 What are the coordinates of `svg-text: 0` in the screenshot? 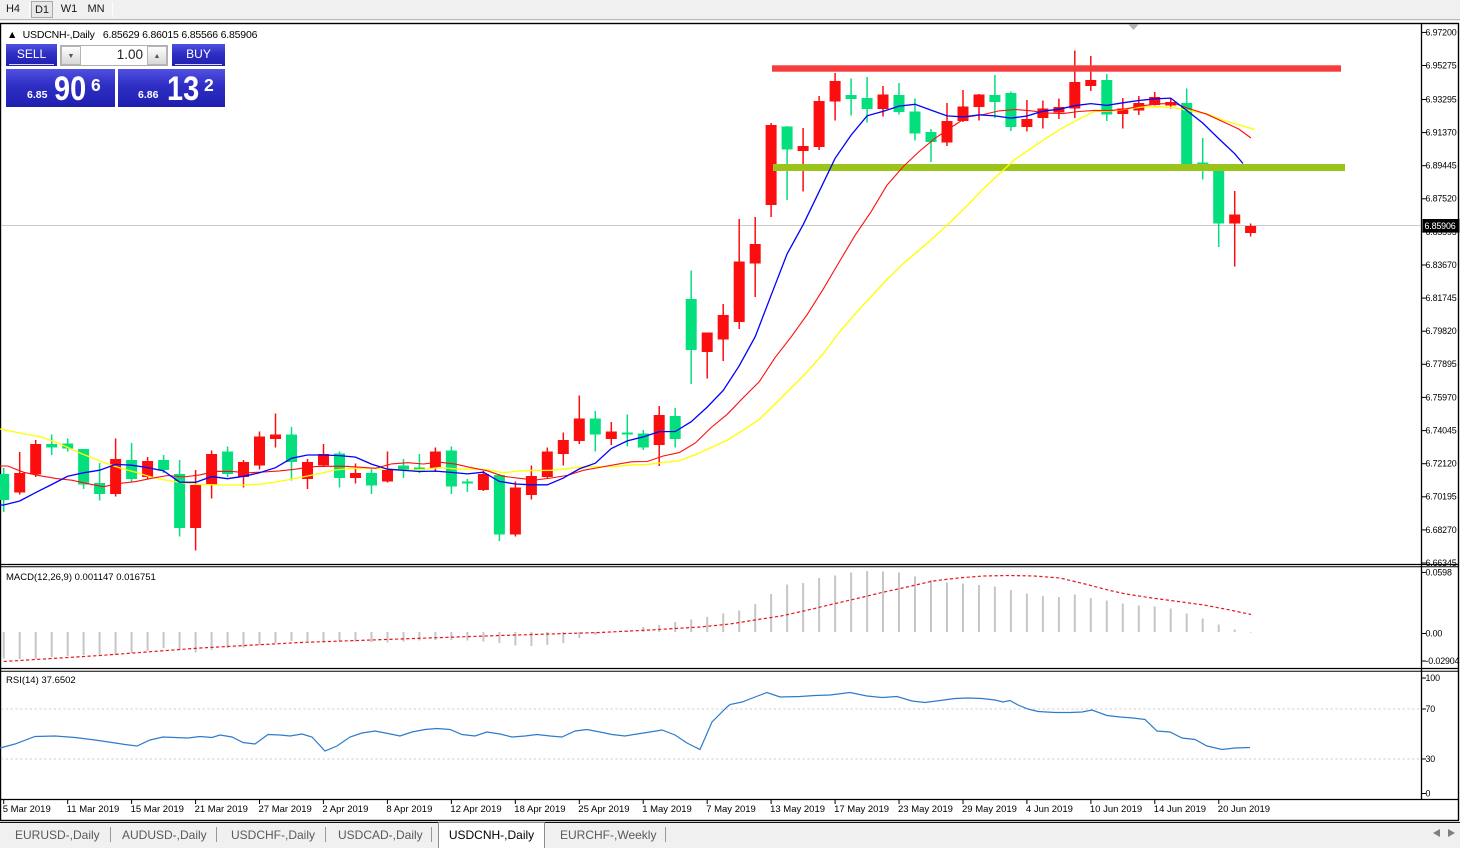 It's located at (1428, 793).